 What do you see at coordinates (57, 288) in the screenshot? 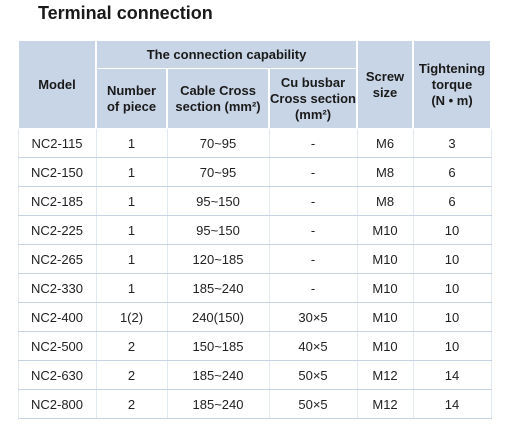
I see `table-cell: NC2-330` at bounding box center [57, 288].